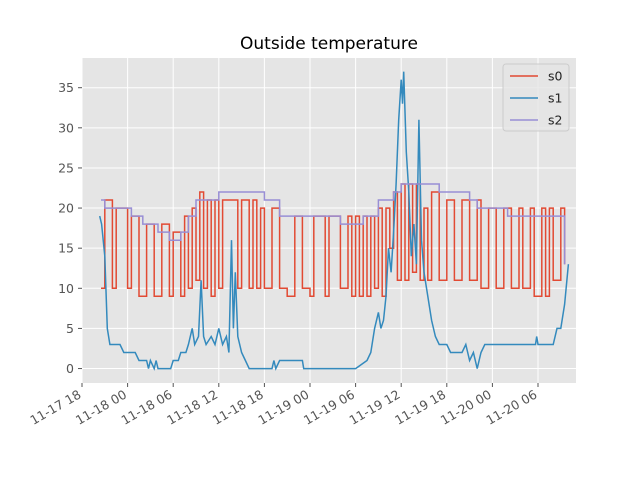 Image resolution: width=640 pixels, height=480 pixels. Describe the element at coordinates (555, 98) in the screenshot. I see `legend-label-s1: s1` at that location.